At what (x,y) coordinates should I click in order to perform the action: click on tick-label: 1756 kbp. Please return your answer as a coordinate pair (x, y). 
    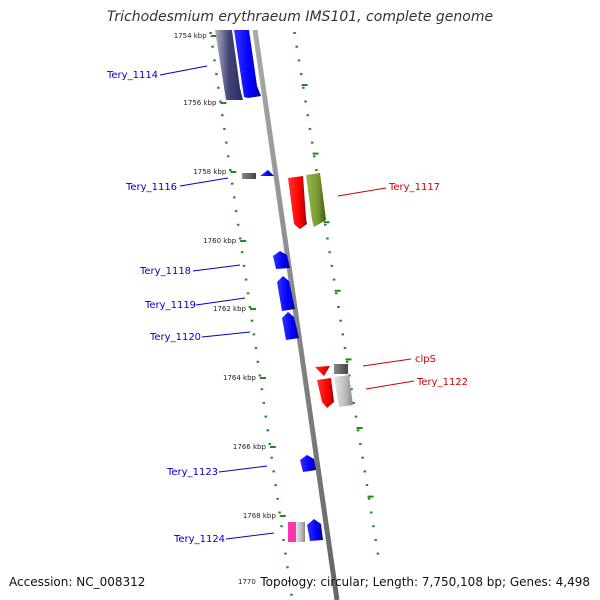
    Looking at the image, I should click on (200, 103).